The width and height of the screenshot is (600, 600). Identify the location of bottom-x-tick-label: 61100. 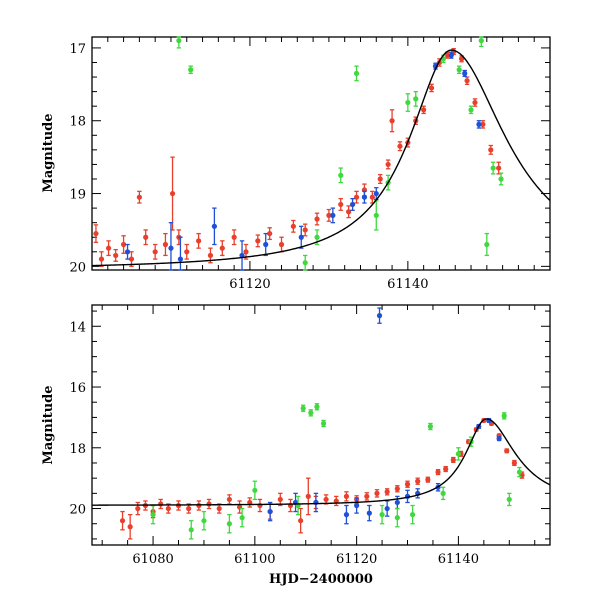
(254, 559).